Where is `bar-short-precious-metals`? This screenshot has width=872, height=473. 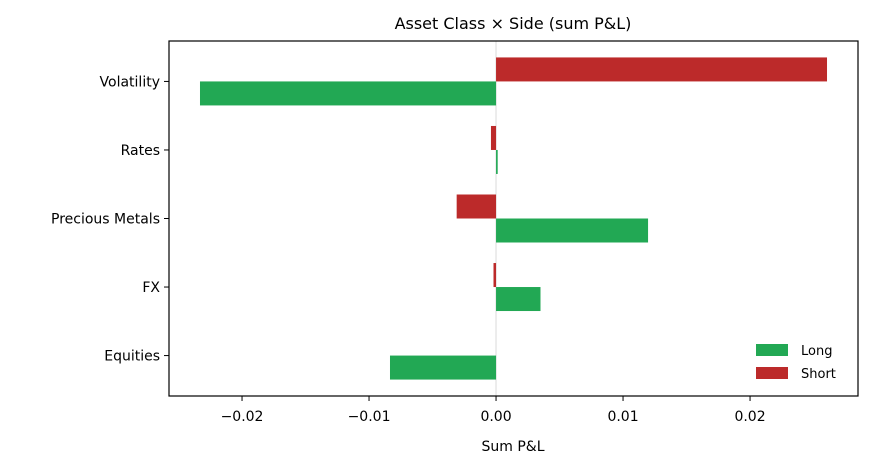
bar-short-precious-metals is located at coordinates (476, 206).